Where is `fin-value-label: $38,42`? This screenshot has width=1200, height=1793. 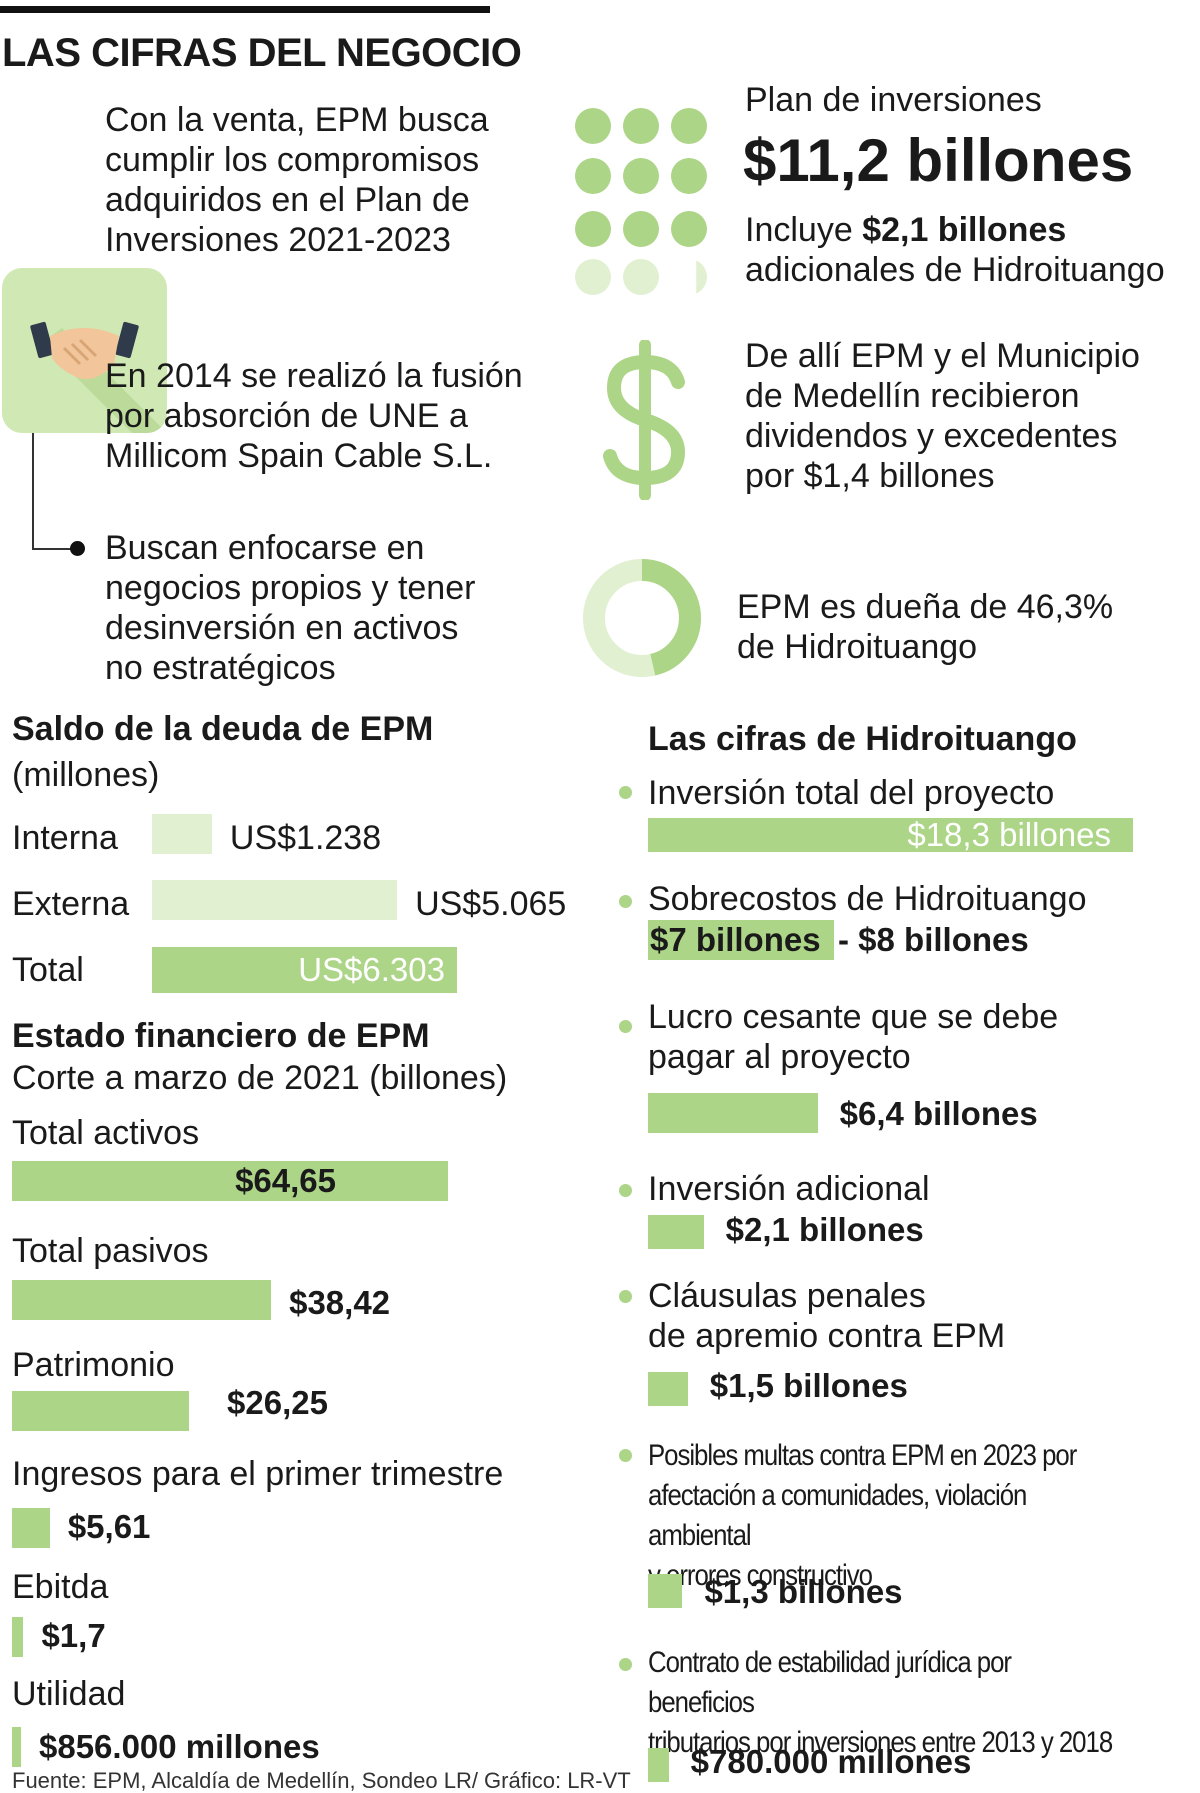
fin-value-label: $38,42 is located at coordinates (340, 1302).